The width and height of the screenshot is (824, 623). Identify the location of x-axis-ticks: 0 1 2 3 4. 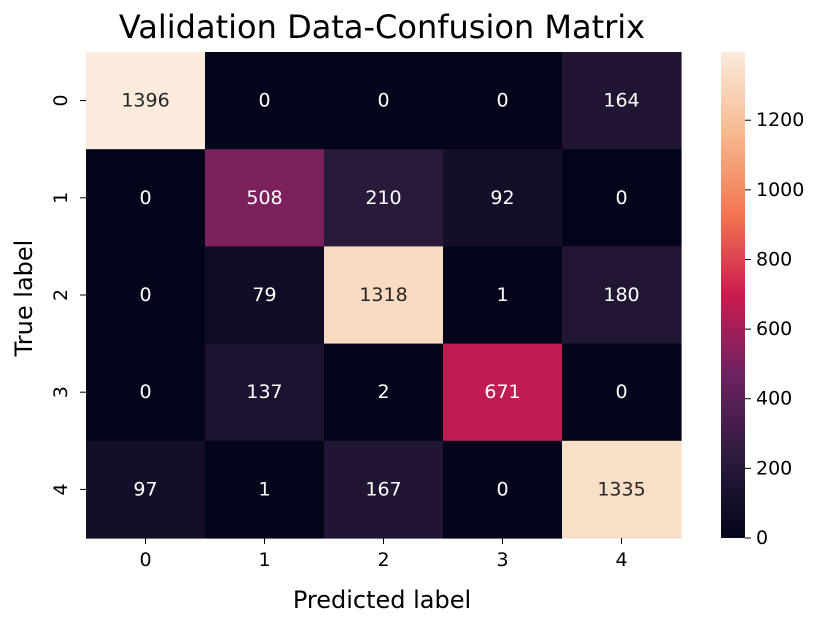
(383, 554).